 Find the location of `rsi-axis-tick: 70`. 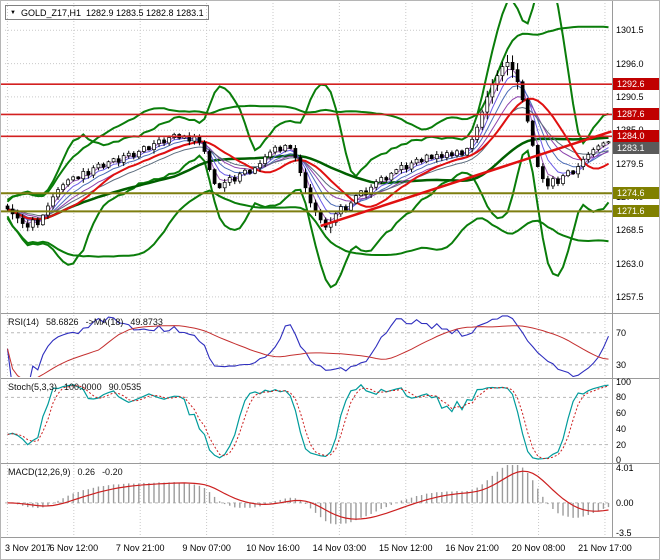

rsi-axis-tick: 70 is located at coordinates (621, 332).